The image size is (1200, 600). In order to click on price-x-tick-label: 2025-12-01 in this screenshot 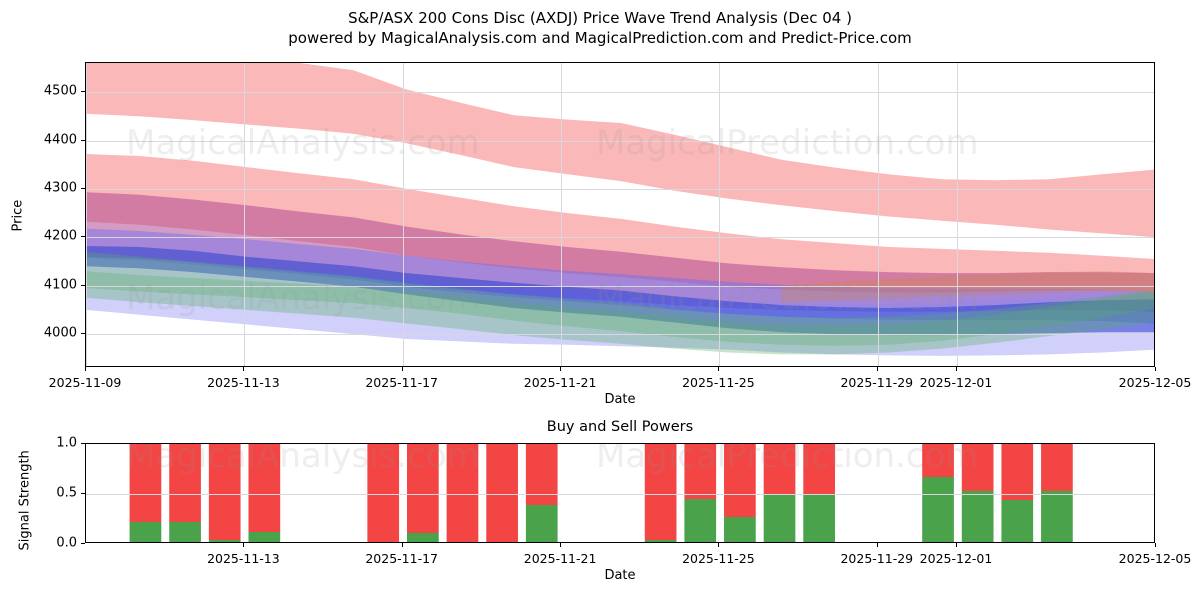, I will do `click(956, 382)`.